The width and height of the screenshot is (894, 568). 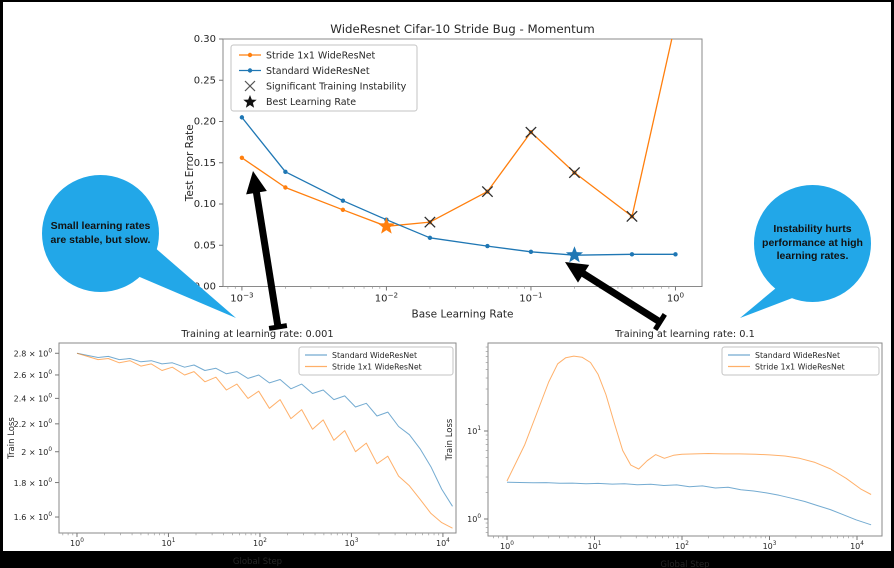 I want to click on svg-text: 0.15, so click(x=205, y=163).